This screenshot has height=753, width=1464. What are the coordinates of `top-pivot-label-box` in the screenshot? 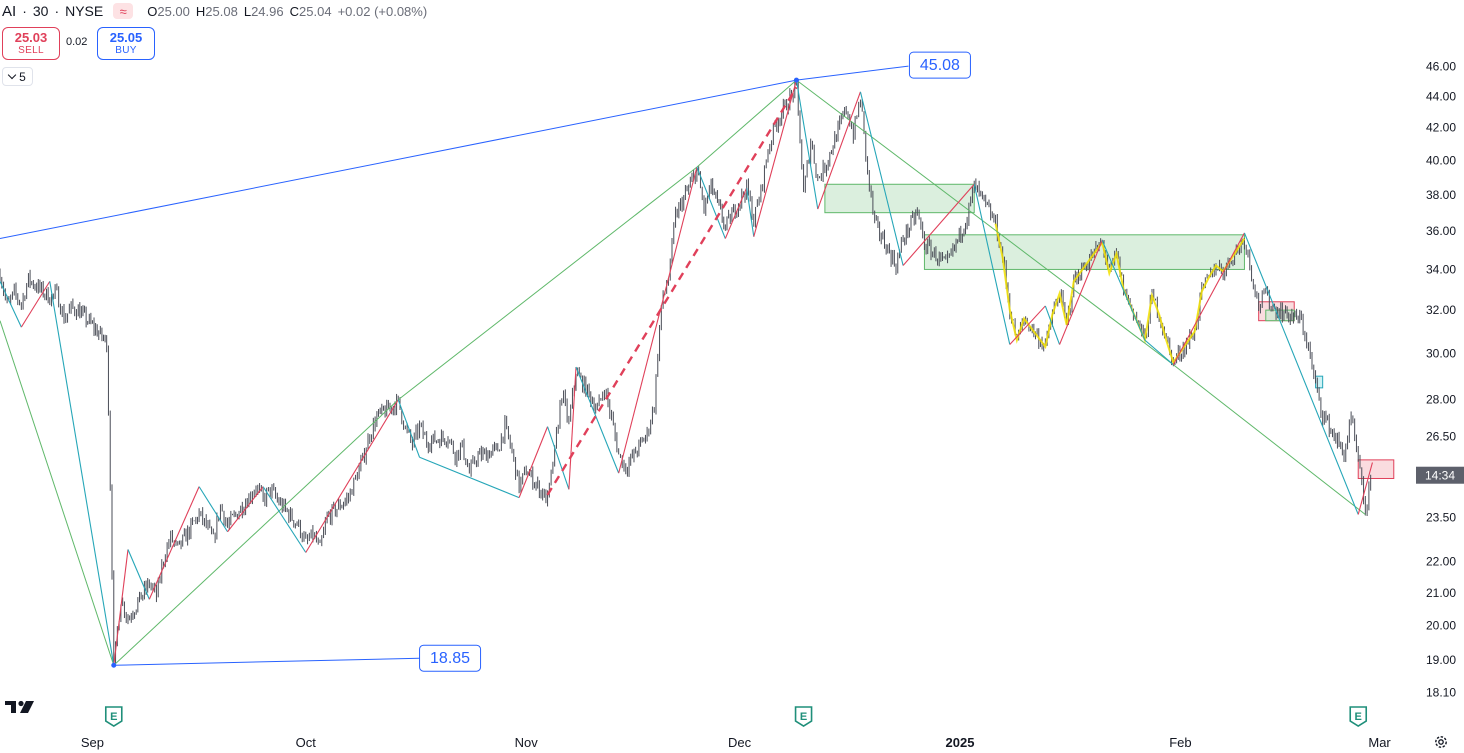 It's located at (939, 65).